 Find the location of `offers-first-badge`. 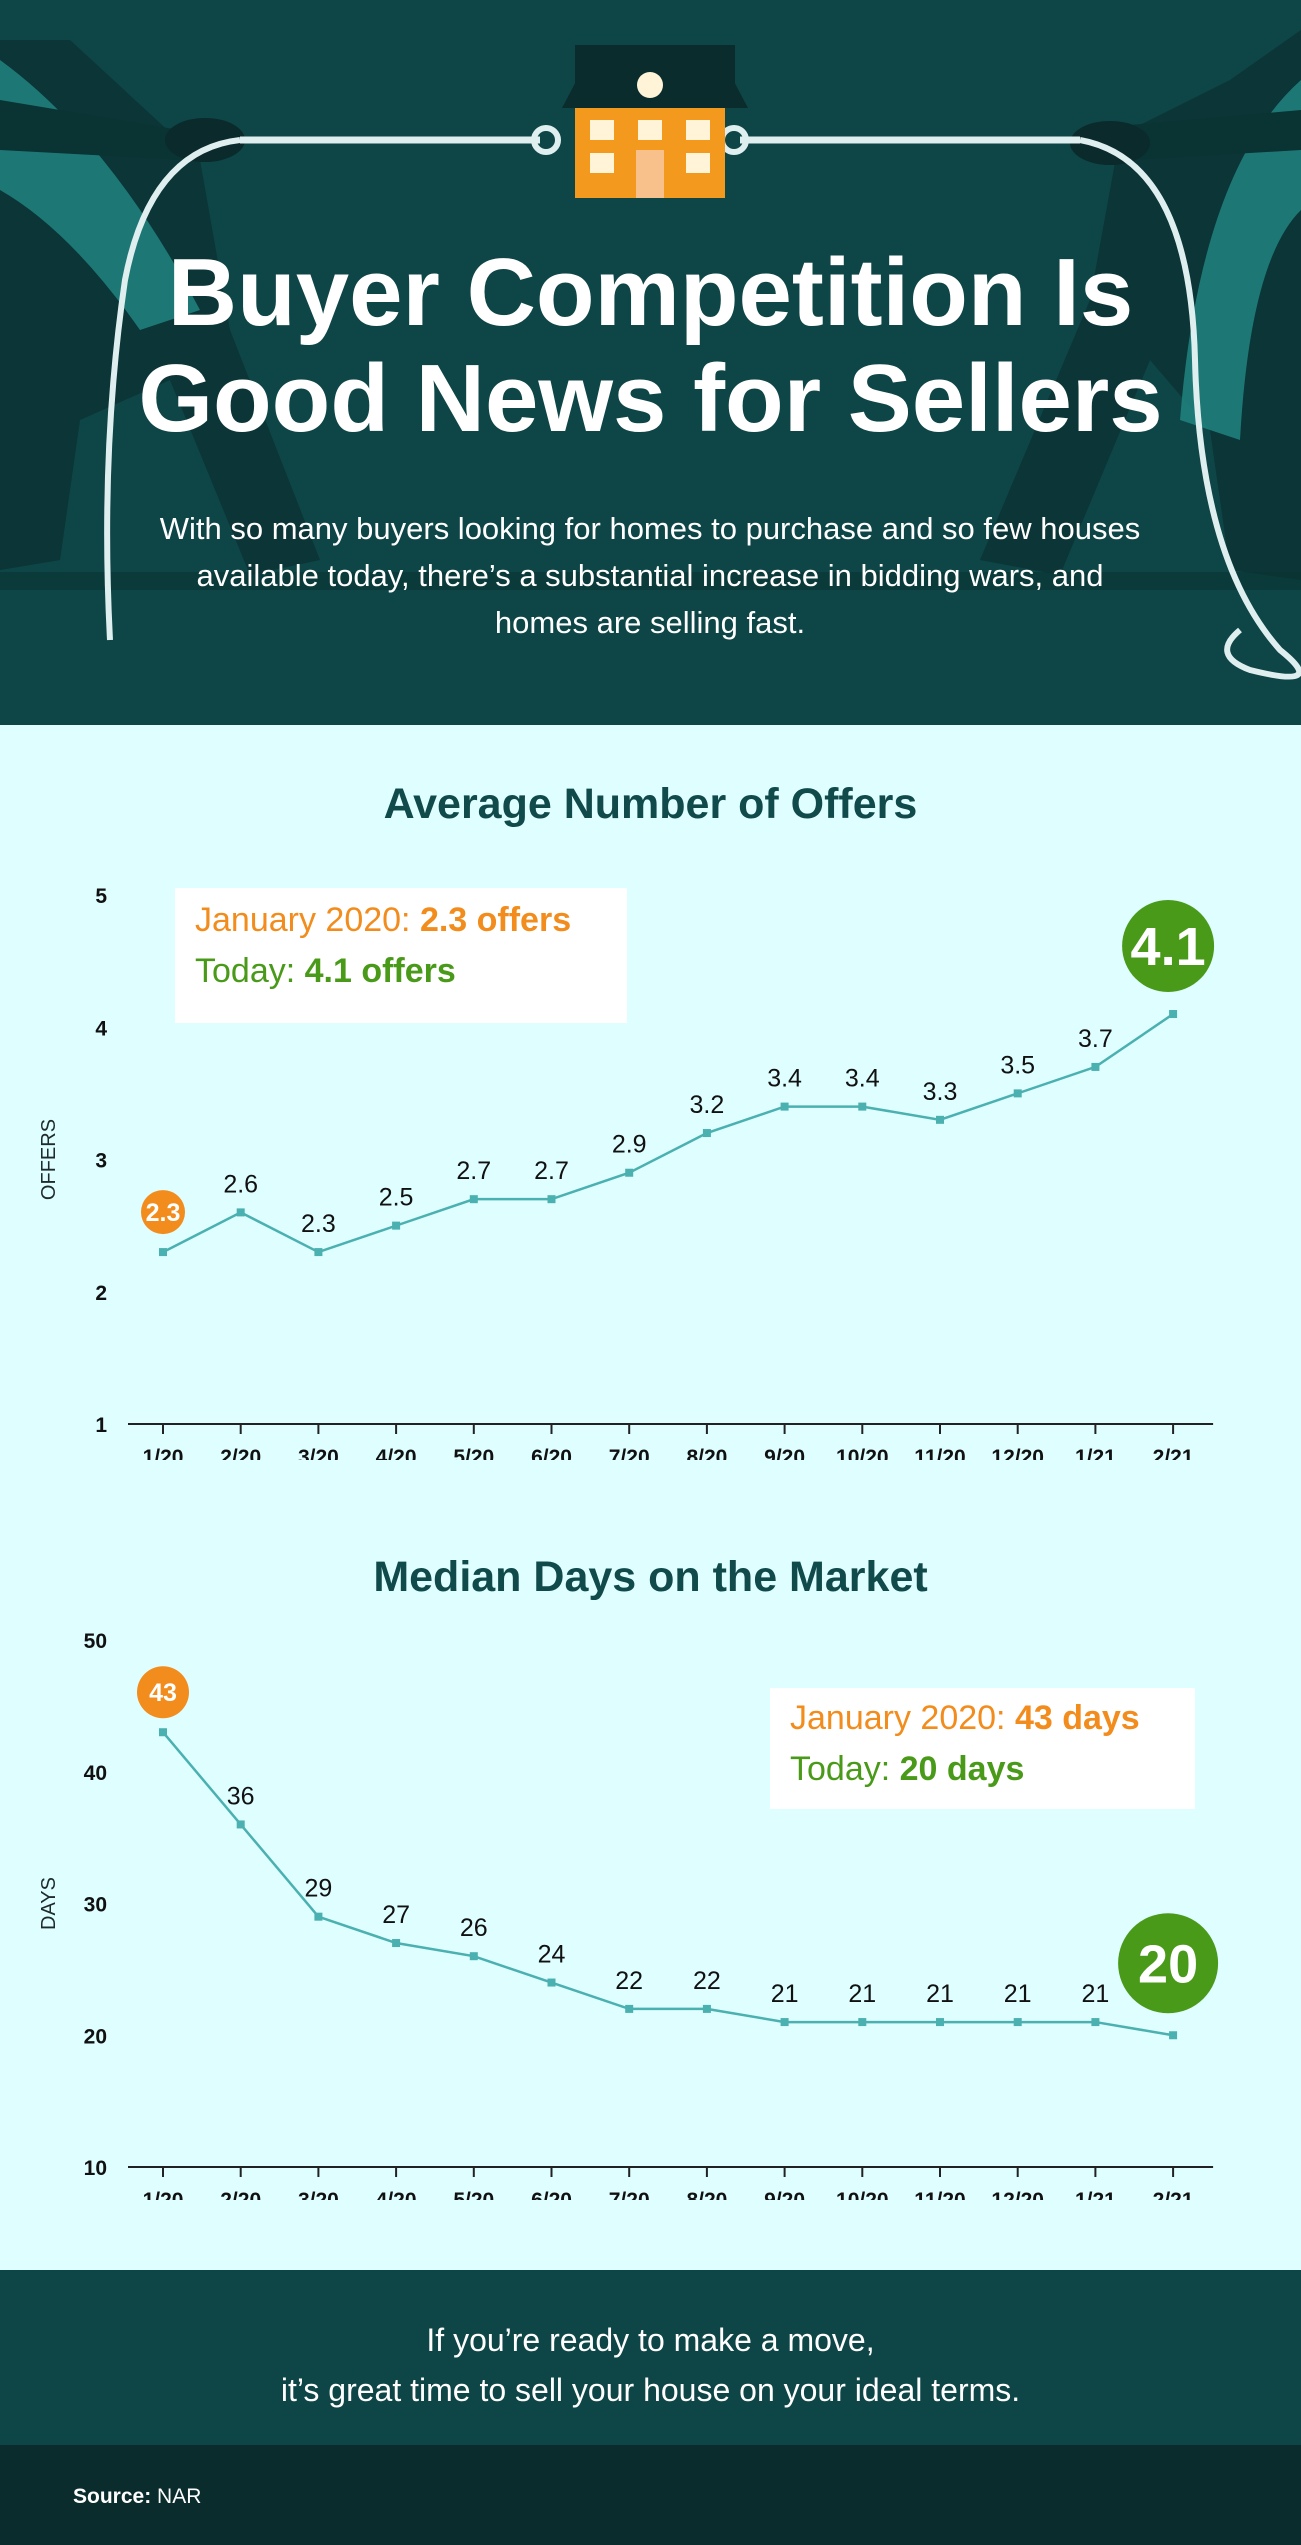

offers-first-badge is located at coordinates (163, 1212).